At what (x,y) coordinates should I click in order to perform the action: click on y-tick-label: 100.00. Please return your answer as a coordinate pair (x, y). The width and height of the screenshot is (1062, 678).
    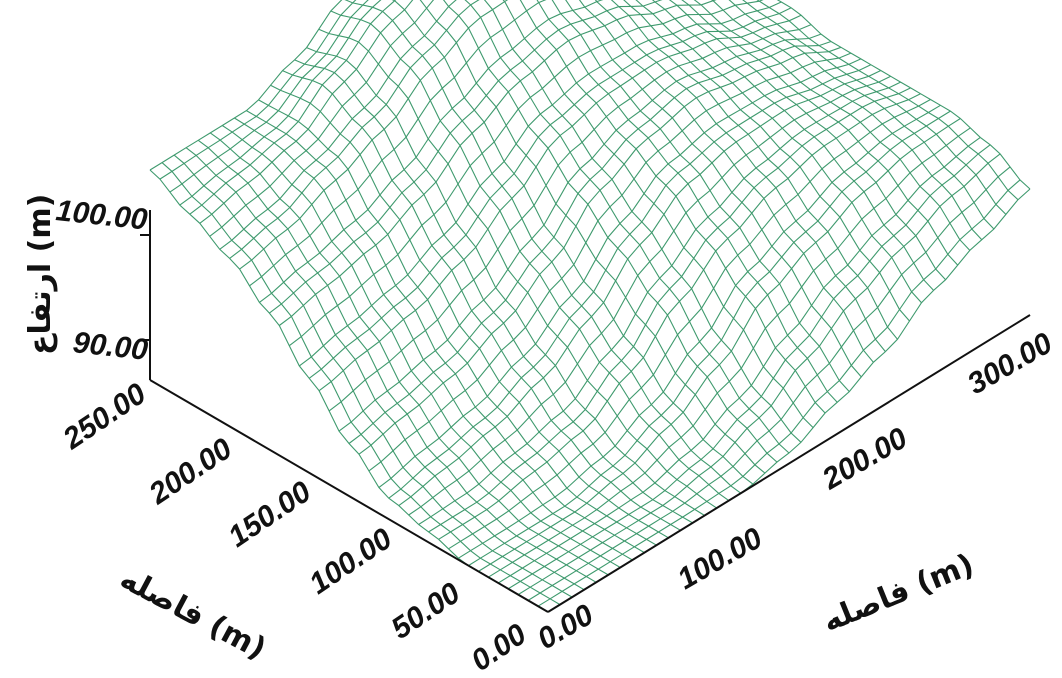
    Looking at the image, I should click on (350, 561).